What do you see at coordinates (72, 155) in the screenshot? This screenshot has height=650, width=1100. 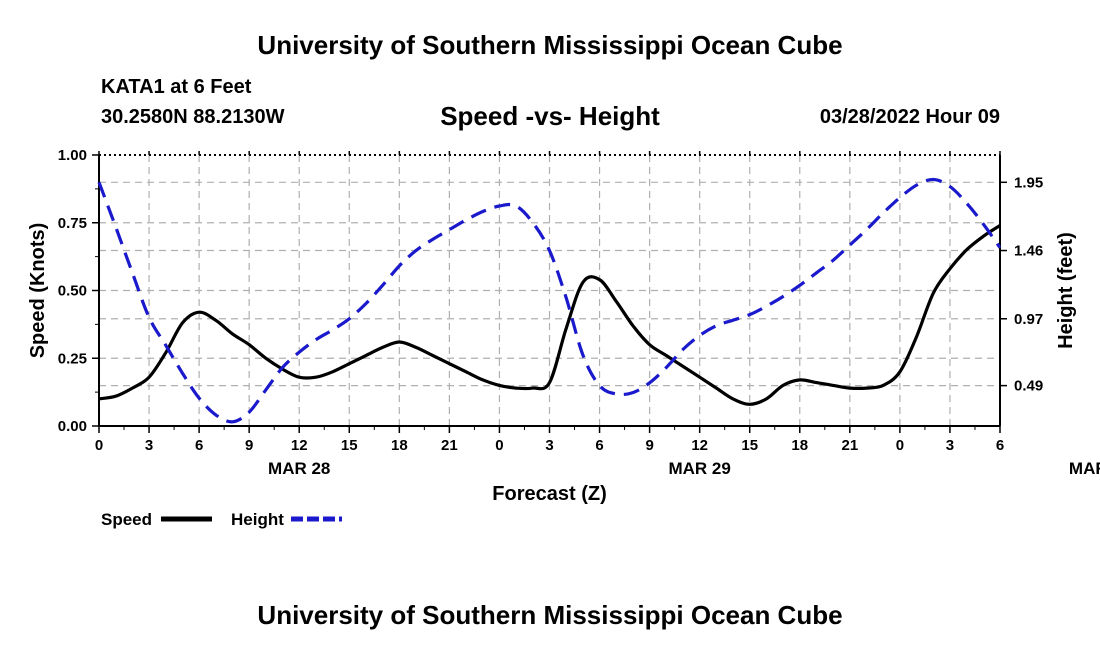 I see `y-tick-label: 1.00` at bounding box center [72, 155].